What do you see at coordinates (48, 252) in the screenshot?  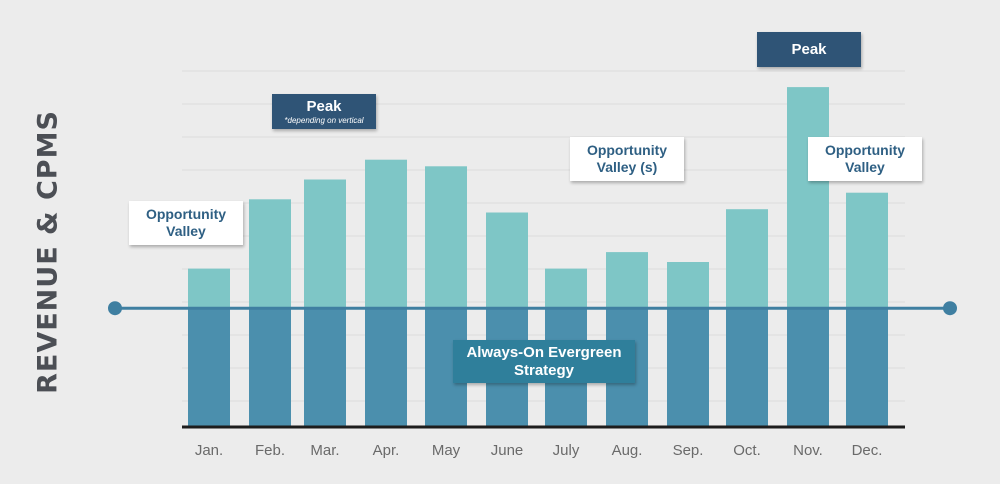 I see `y-axis-label: REVENUE & CPMS` at bounding box center [48, 252].